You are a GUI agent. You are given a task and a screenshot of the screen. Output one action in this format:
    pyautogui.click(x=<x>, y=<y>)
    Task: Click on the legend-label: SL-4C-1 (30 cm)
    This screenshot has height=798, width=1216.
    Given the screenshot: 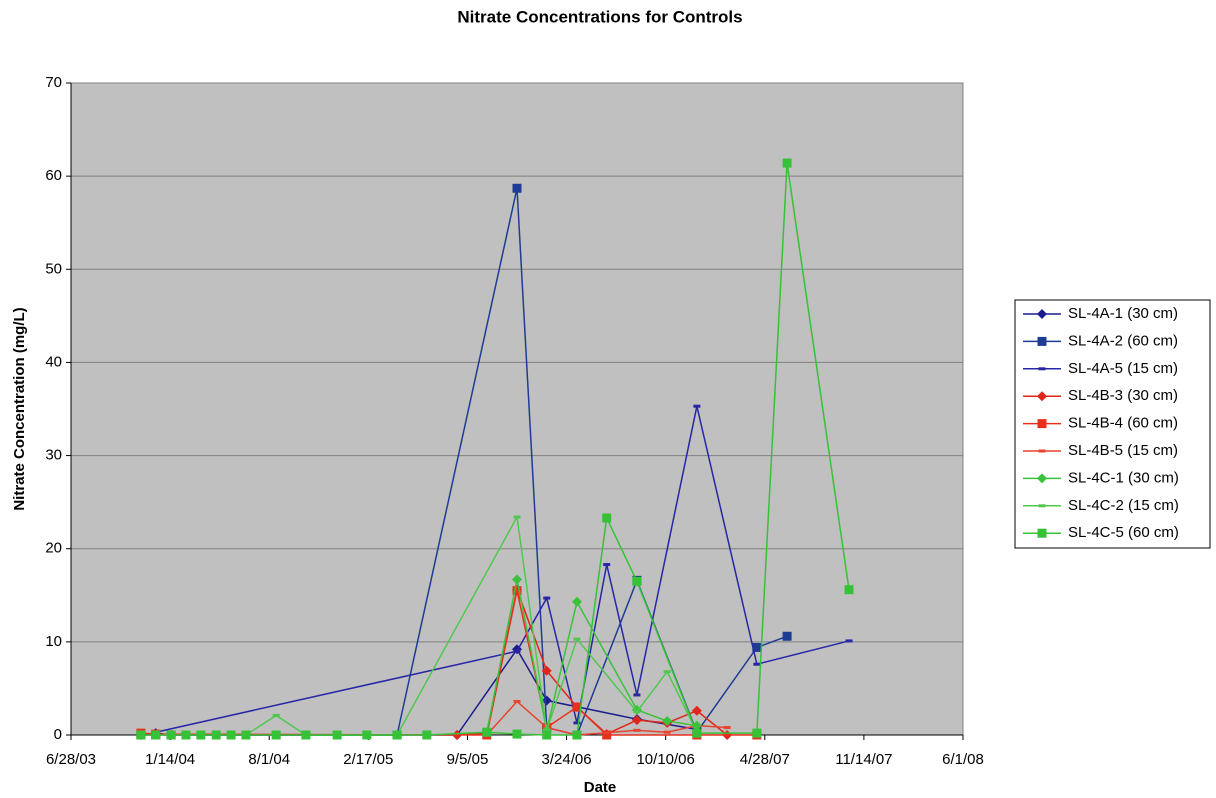 What is the action you would take?
    pyautogui.click(x=1123, y=477)
    